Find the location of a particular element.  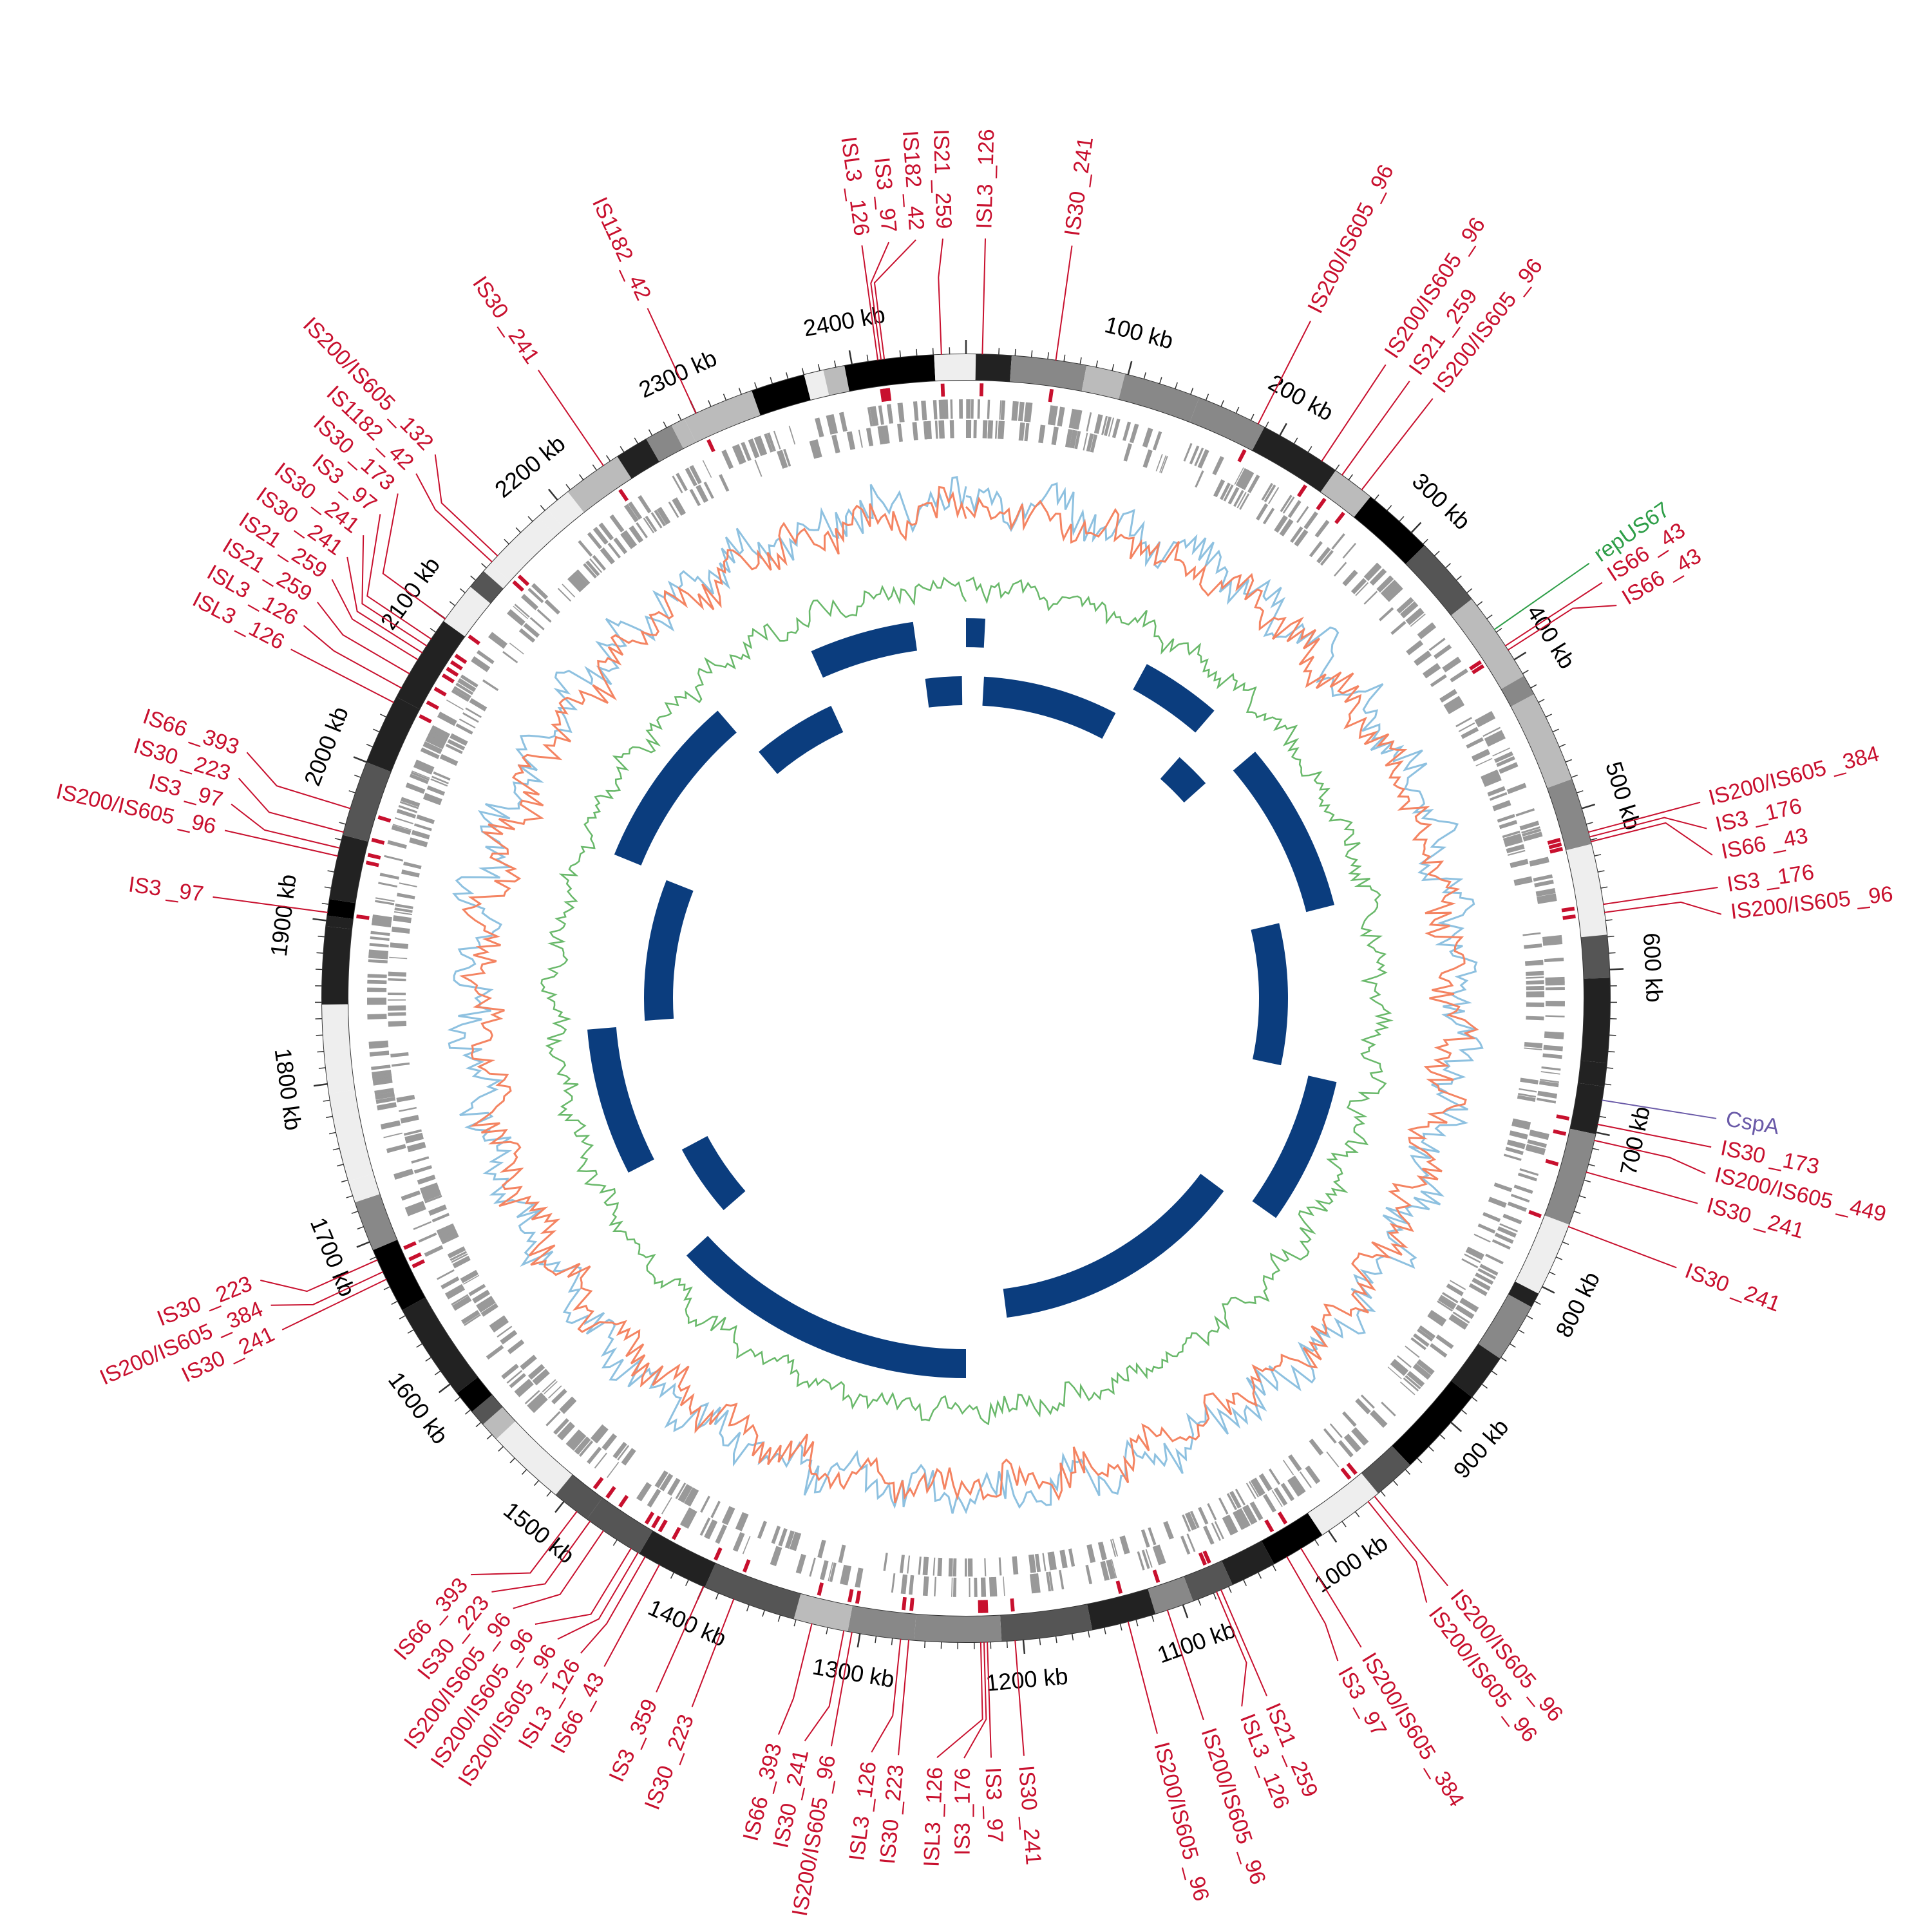

scale-label: 600 kb is located at coordinates (1653, 968).